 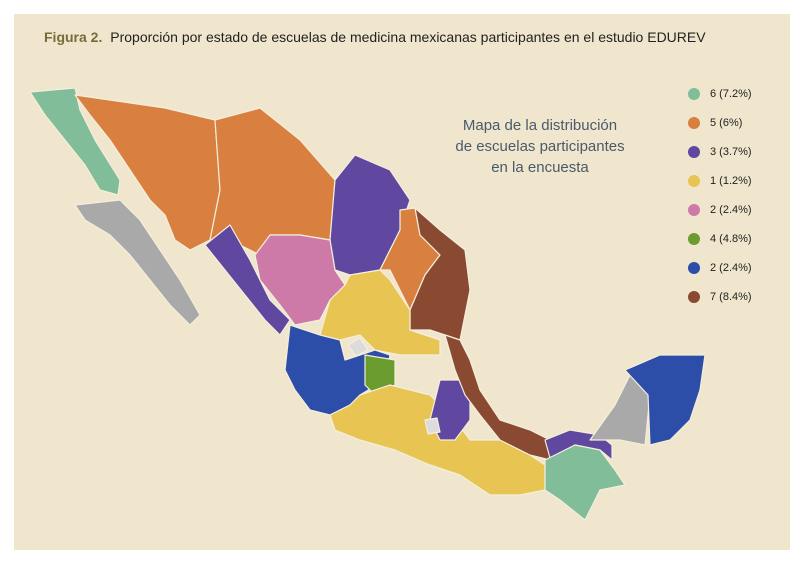 What do you see at coordinates (540, 167) in the screenshot?
I see `annotation-line: en la encuesta` at bounding box center [540, 167].